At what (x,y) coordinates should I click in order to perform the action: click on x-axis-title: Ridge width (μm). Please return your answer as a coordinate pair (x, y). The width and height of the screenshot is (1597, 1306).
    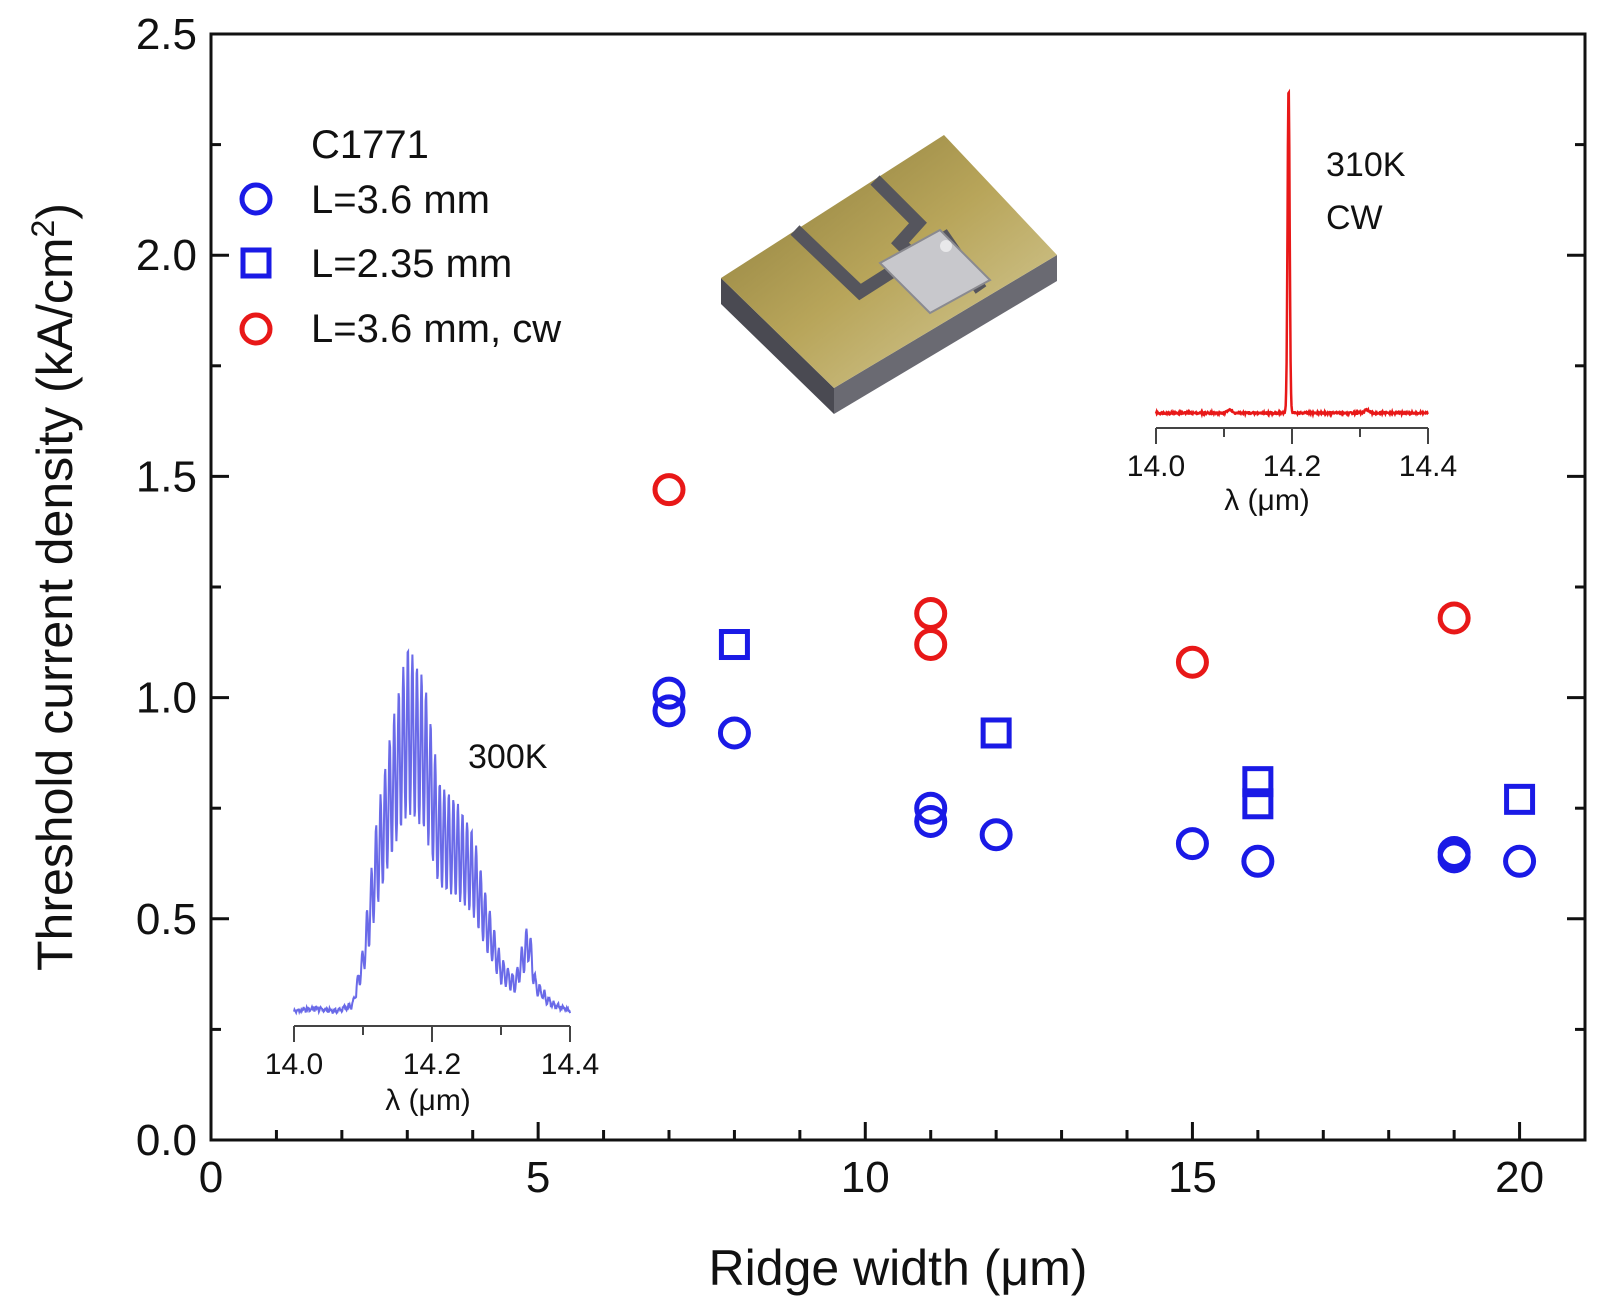
    Looking at the image, I should click on (898, 1268).